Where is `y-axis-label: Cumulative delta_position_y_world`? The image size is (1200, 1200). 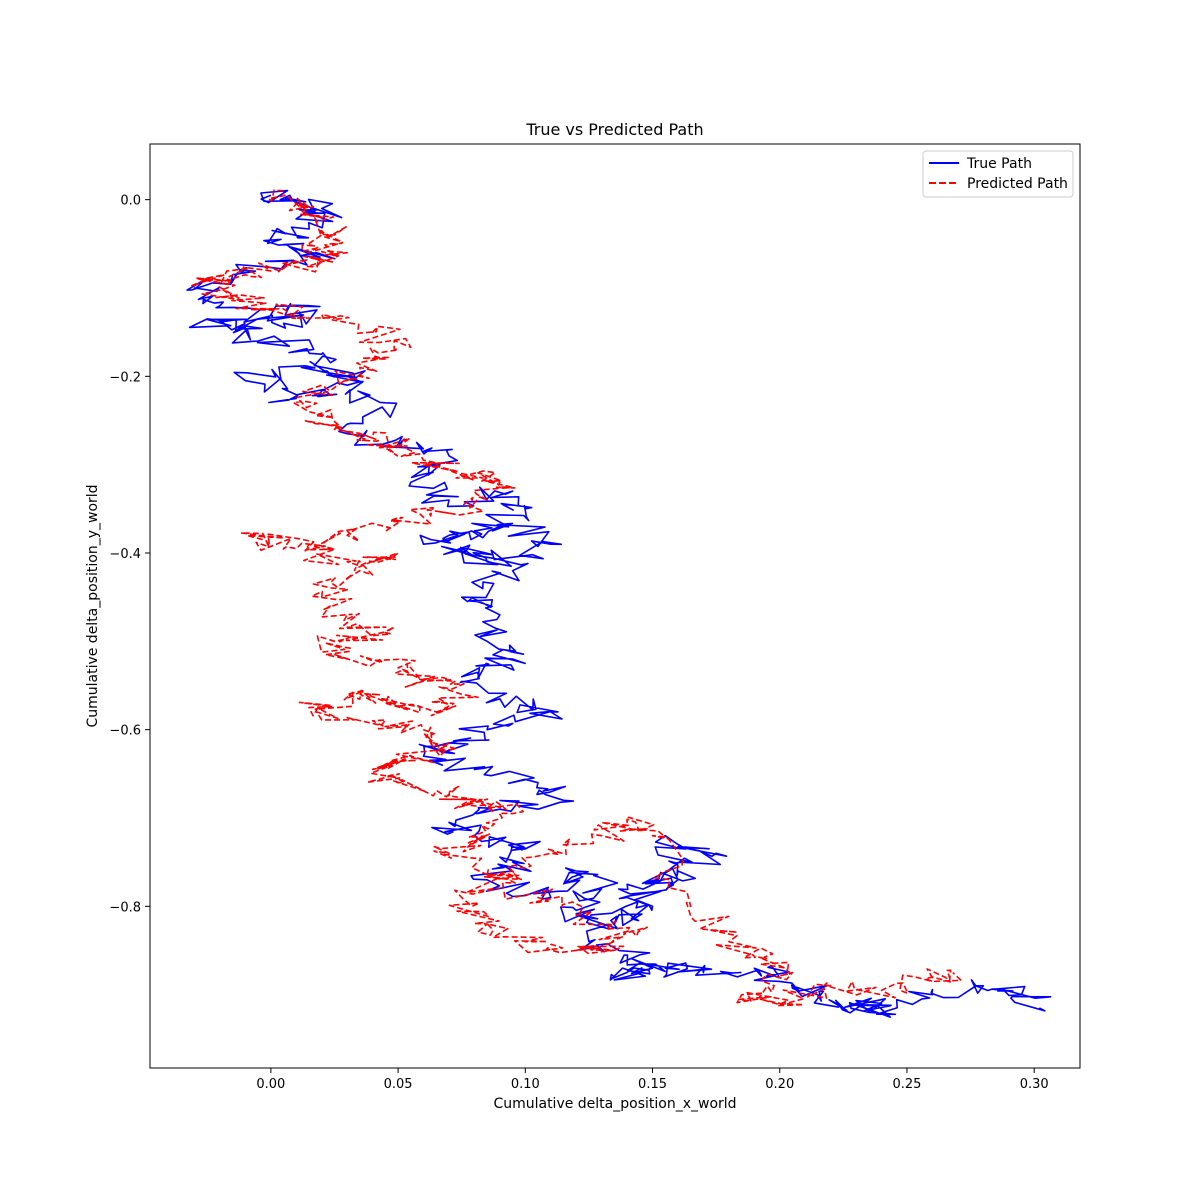 y-axis-label: Cumulative delta_position_y_world is located at coordinates (93, 605).